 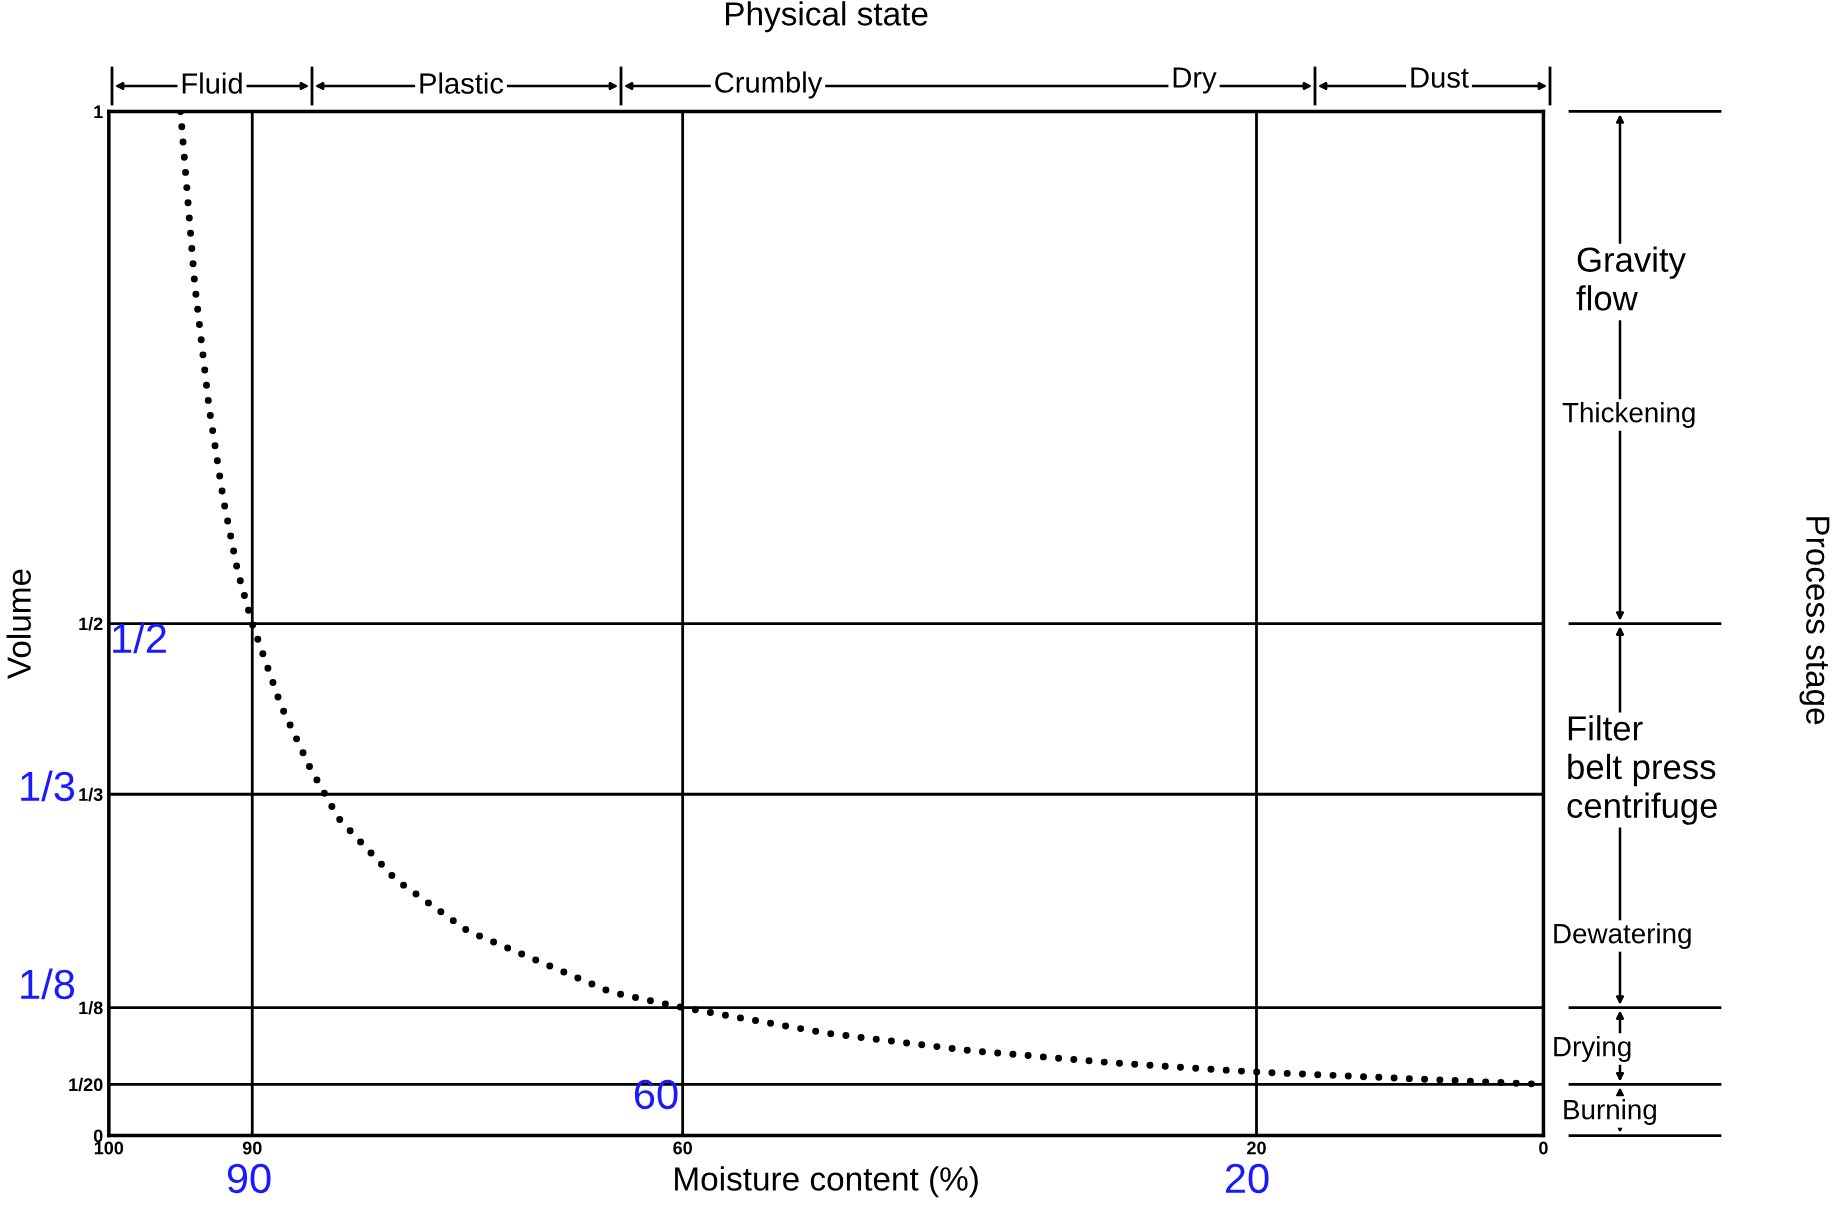 I want to click on y-axis-title: Volume, so click(x=18, y=624).